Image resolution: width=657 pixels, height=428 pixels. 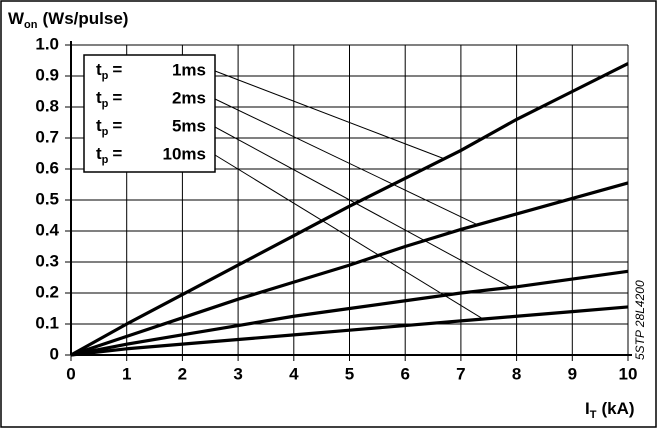 What do you see at coordinates (189, 69) in the screenshot?
I see `legend-label: 1ms` at bounding box center [189, 69].